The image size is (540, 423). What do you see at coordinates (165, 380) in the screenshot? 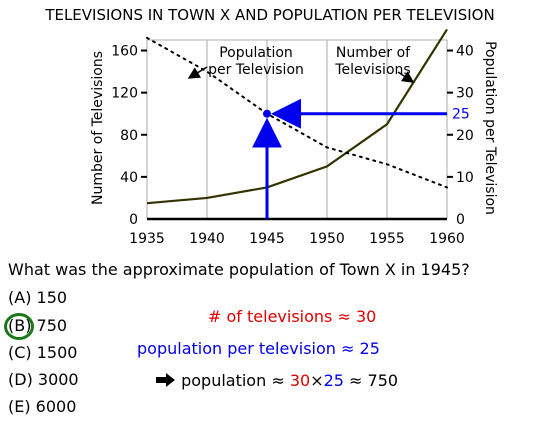
I see `arrow-right-icon` at bounding box center [165, 380].